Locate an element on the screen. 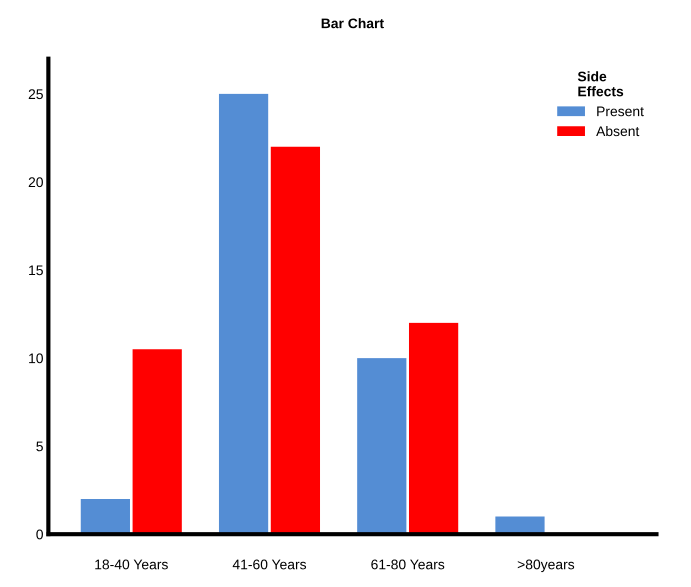 This screenshot has width=691, height=587. y-tick-label: 5 is located at coordinates (39, 447).